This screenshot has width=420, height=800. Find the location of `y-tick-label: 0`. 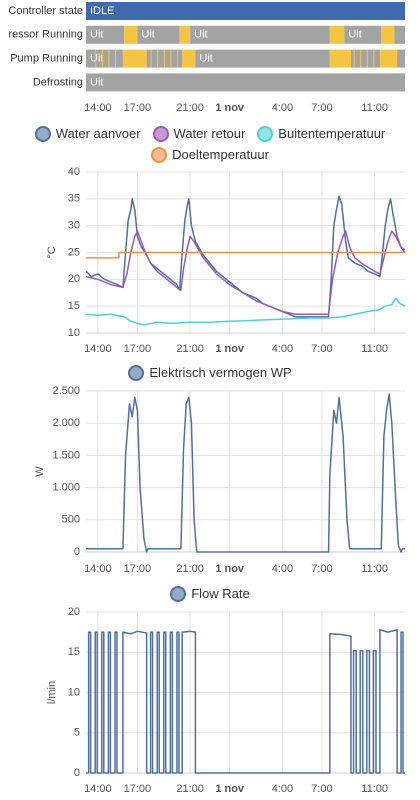

y-tick-label: 0 is located at coordinates (77, 552).